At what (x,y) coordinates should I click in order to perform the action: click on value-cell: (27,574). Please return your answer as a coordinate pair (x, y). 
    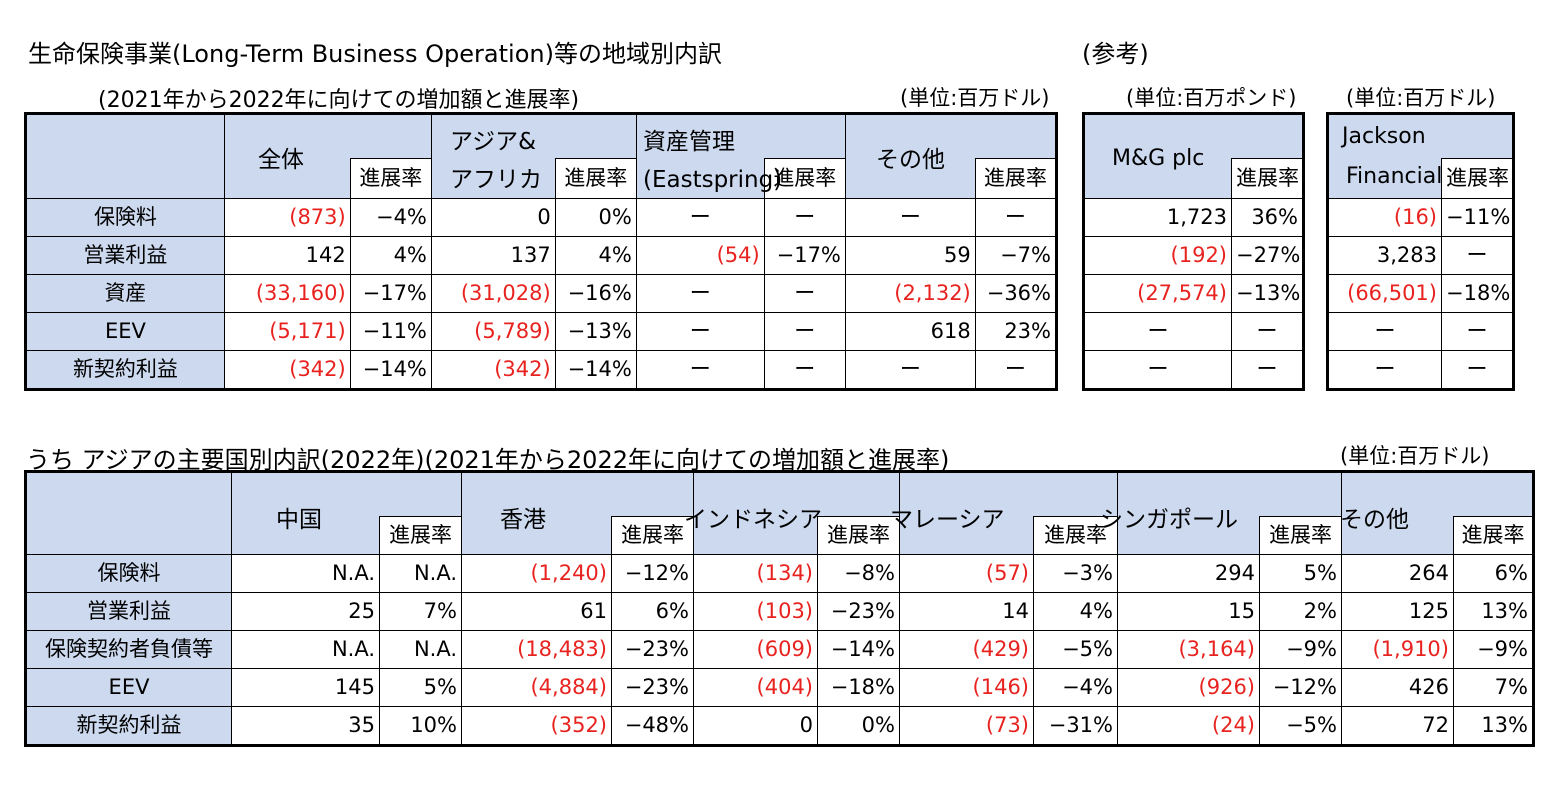
    Looking at the image, I should click on (1157, 293).